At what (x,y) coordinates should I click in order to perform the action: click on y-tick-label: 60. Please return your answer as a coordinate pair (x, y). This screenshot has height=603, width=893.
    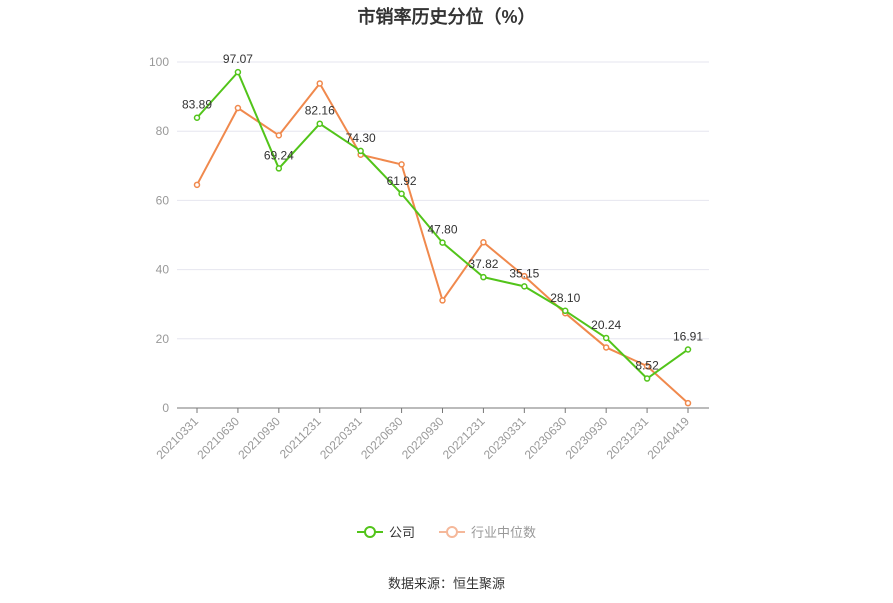
    Looking at the image, I should click on (163, 200).